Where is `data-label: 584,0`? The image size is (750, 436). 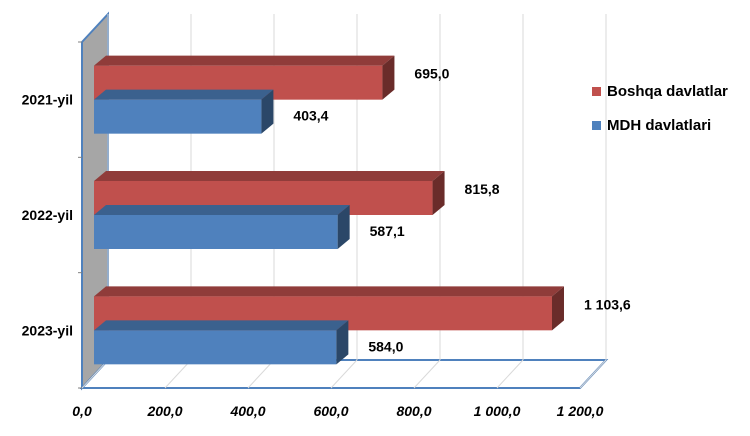 data-label: 584,0 is located at coordinates (385, 346).